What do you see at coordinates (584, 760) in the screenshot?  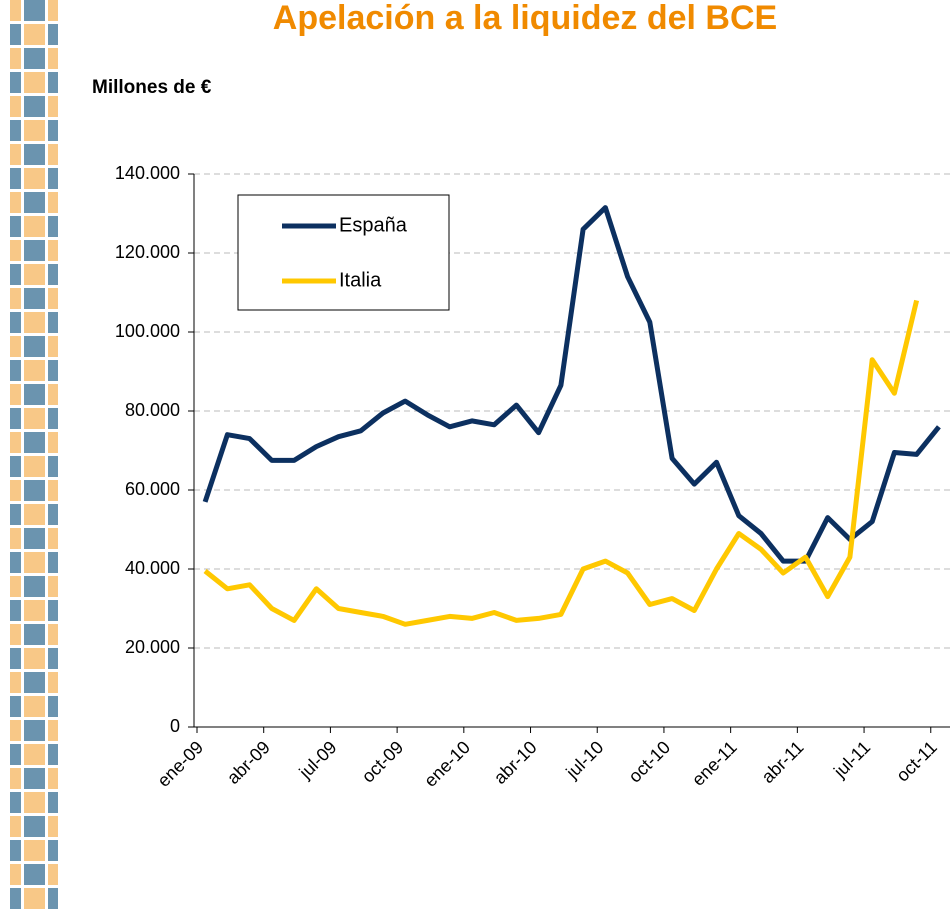 I see `x-tick-label: jul-10` at bounding box center [584, 760].